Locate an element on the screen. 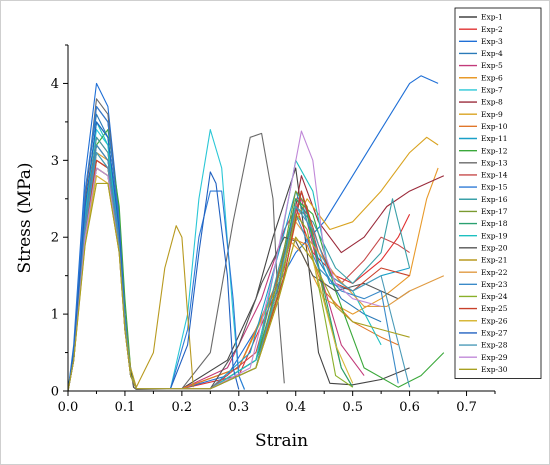 Image resolution: width=550 pixels, height=465 pixels. legend-label: Exp-2 is located at coordinates (492, 29).